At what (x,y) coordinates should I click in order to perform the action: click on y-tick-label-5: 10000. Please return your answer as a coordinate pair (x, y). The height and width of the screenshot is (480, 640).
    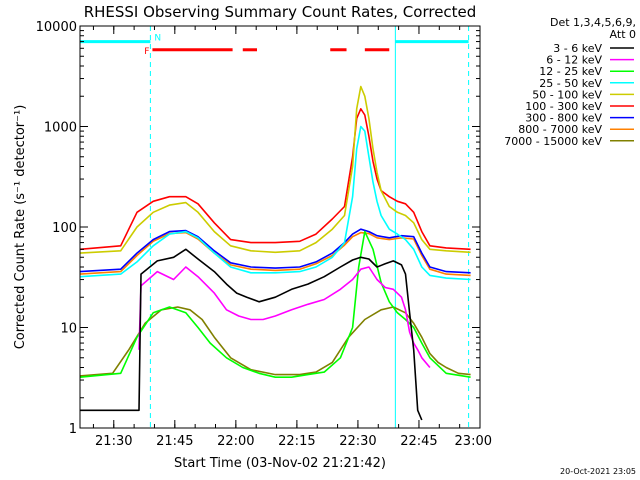
    Looking at the image, I should click on (56, 27).